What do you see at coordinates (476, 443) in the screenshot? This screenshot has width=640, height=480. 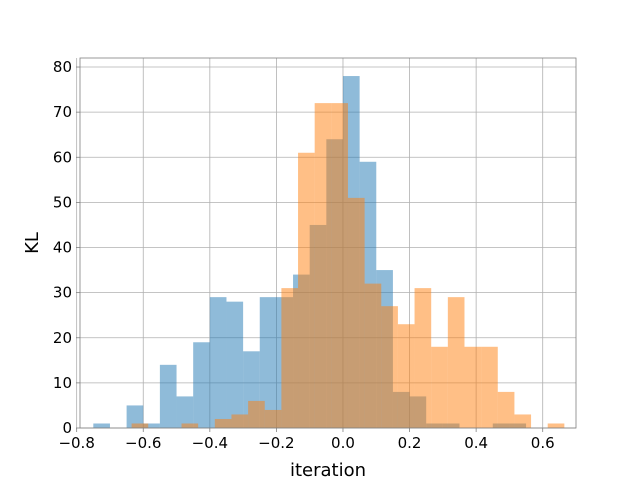 I see `x-tick-label: 0.4` at bounding box center [476, 443].